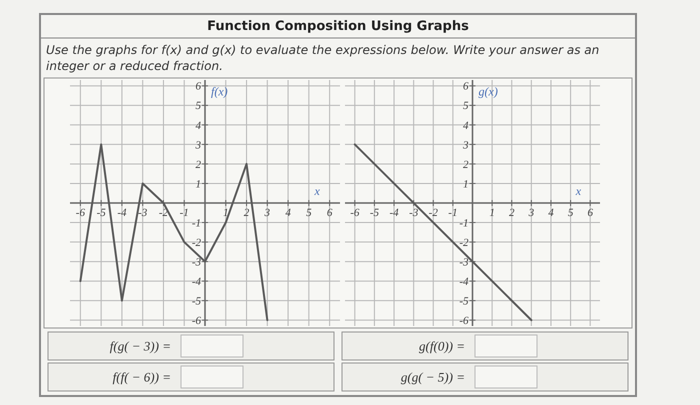 This screenshot has height=405, width=700. What do you see at coordinates (442, 346) in the screenshot?
I see `text: g(f(0)) =` at bounding box center [442, 346].